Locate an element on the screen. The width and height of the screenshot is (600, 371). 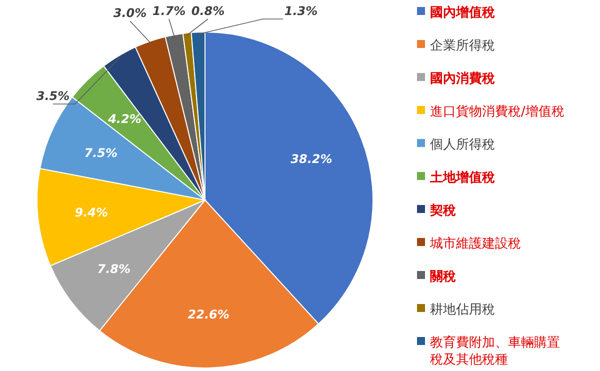
legend-label: 耕地佔用稅 is located at coordinates (462, 310).